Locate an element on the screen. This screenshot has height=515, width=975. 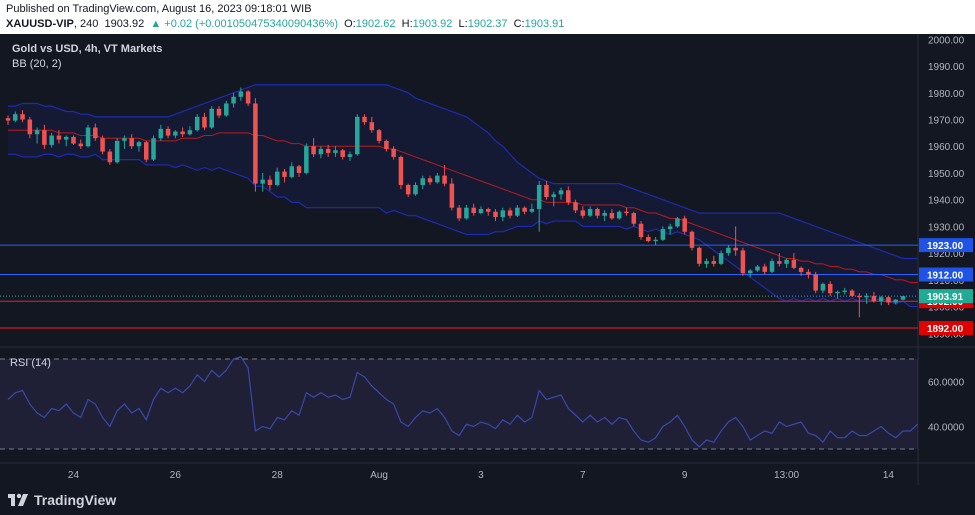
time-tick-label: 24 is located at coordinates (74, 475).